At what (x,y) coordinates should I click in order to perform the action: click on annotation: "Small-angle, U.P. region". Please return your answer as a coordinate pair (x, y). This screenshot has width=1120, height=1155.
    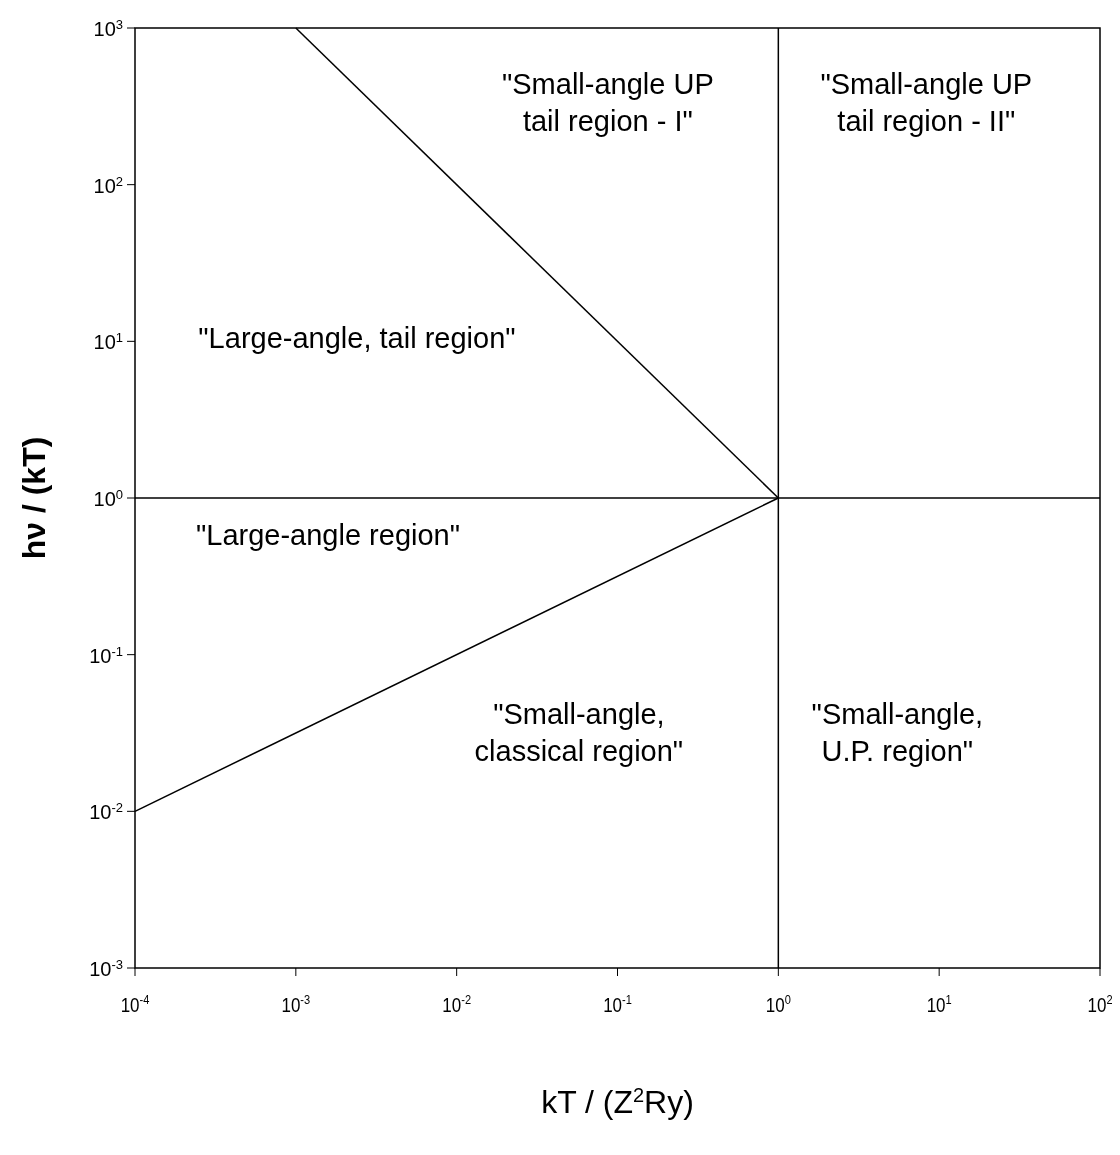
    Looking at the image, I should click on (897, 732).